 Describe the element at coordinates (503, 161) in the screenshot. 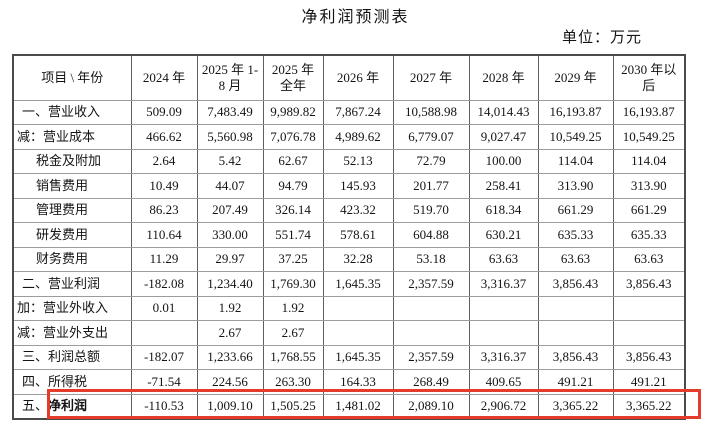

I see `cell-value: 100.00` at that location.